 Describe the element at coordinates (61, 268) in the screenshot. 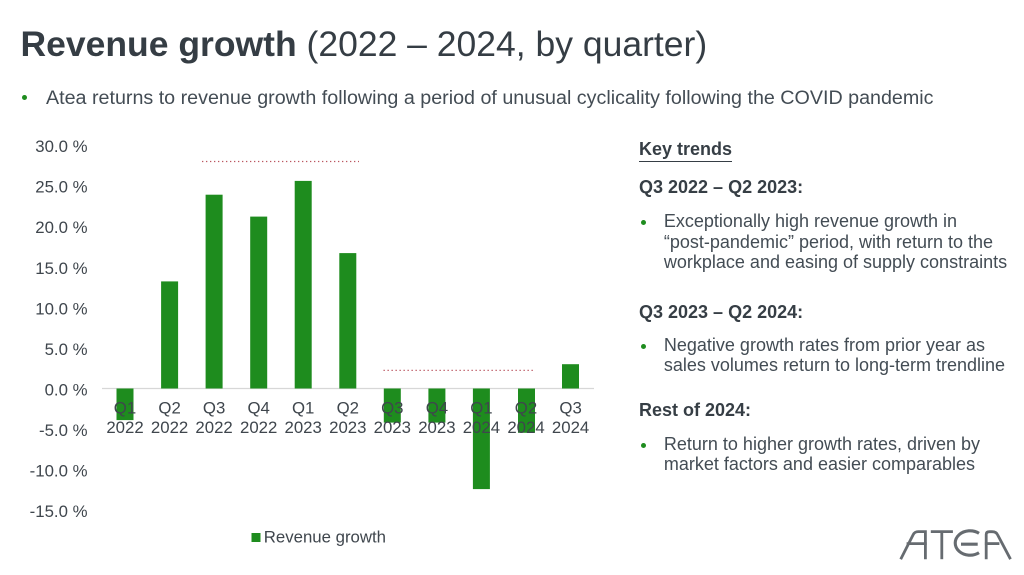

I see `svg-text: 15.0 %` at that location.